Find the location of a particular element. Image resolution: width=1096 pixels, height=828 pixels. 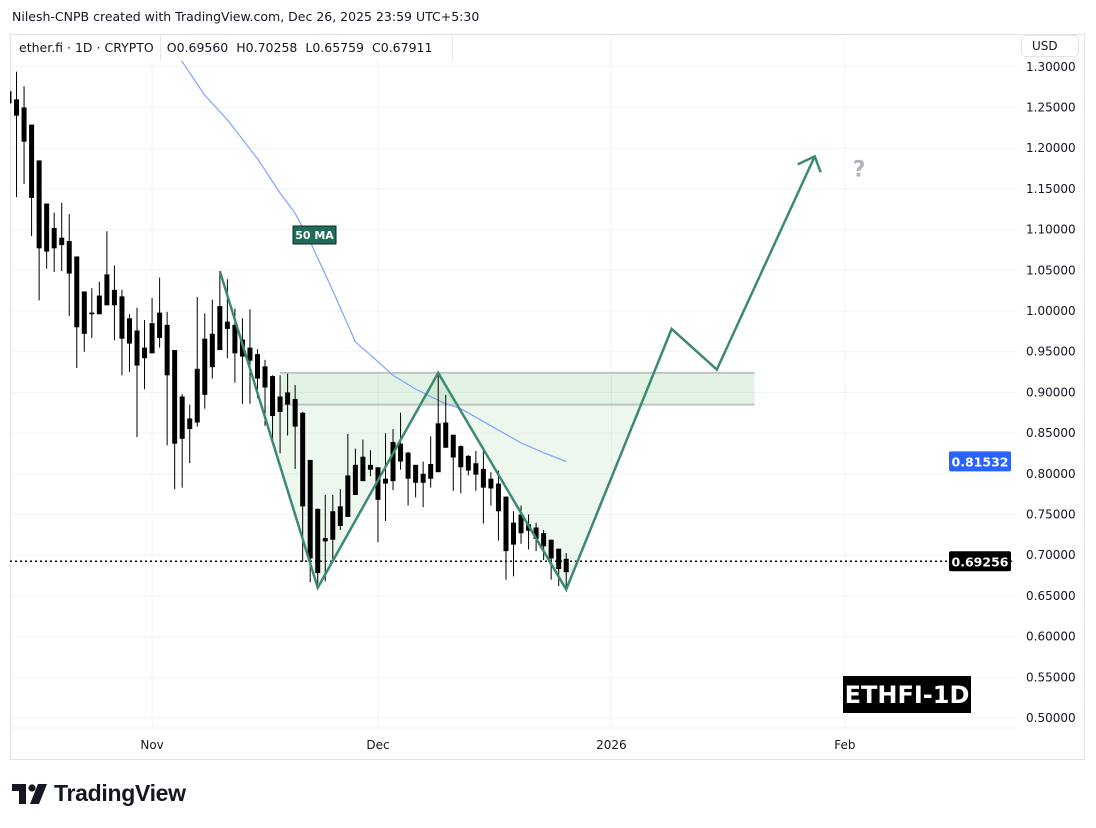

current-price-label-box is located at coordinates (980, 561).